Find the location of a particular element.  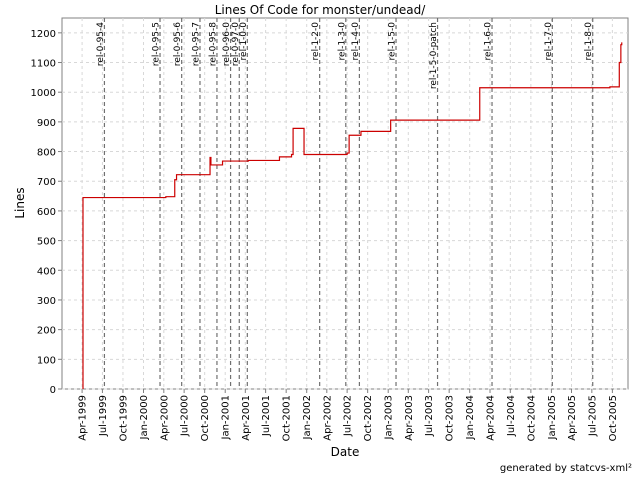

y-tick-label: 100 is located at coordinates (46, 360).